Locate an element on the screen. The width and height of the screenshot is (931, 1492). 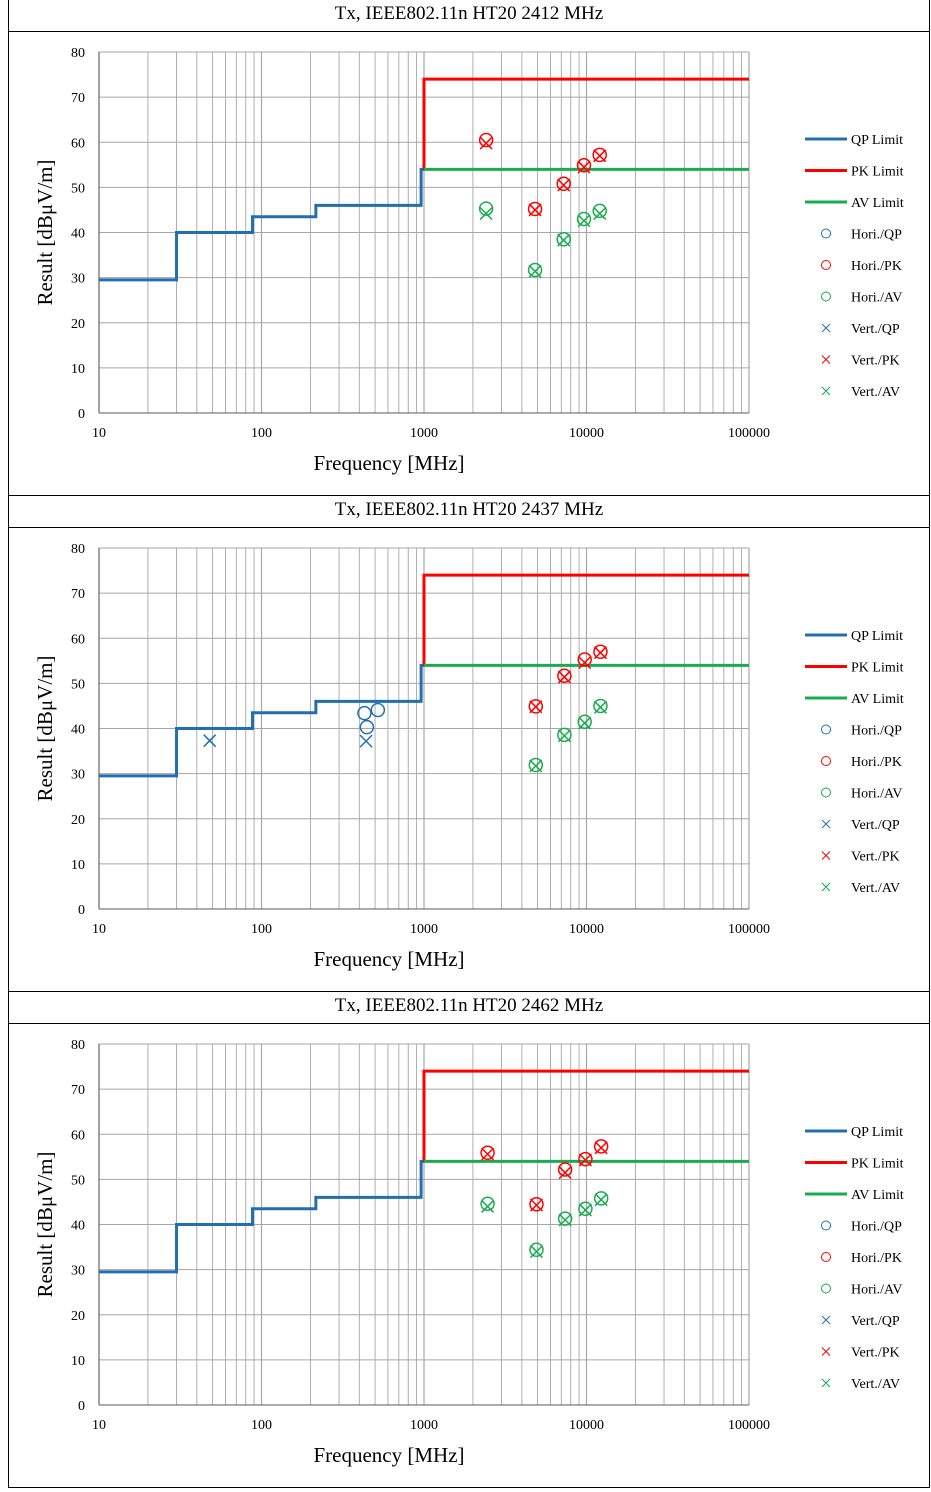
y-tick-label: 60 is located at coordinates (78, 639).